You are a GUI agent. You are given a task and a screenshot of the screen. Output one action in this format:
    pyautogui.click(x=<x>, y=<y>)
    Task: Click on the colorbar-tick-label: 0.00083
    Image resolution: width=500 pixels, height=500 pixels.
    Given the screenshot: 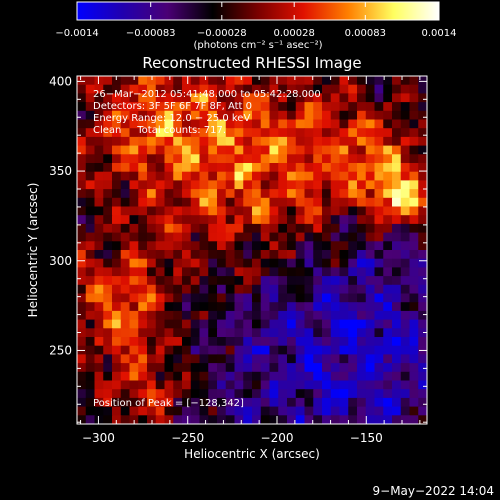 What is the action you would take?
    pyautogui.click(x=365, y=33)
    